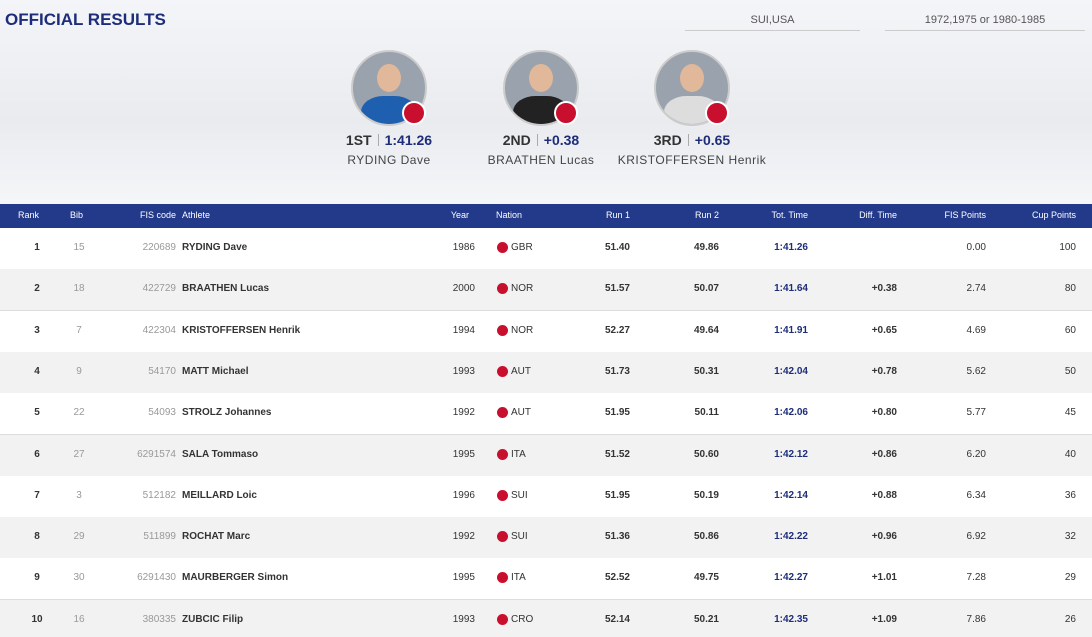  Describe the element at coordinates (156, 578) in the screenshot. I see `code-cell: 6291430` at that location.